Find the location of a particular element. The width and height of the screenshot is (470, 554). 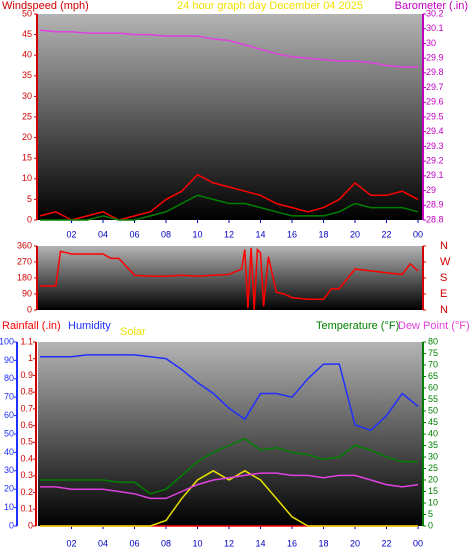

y-tick-label: 270 is located at coordinates (24, 261).